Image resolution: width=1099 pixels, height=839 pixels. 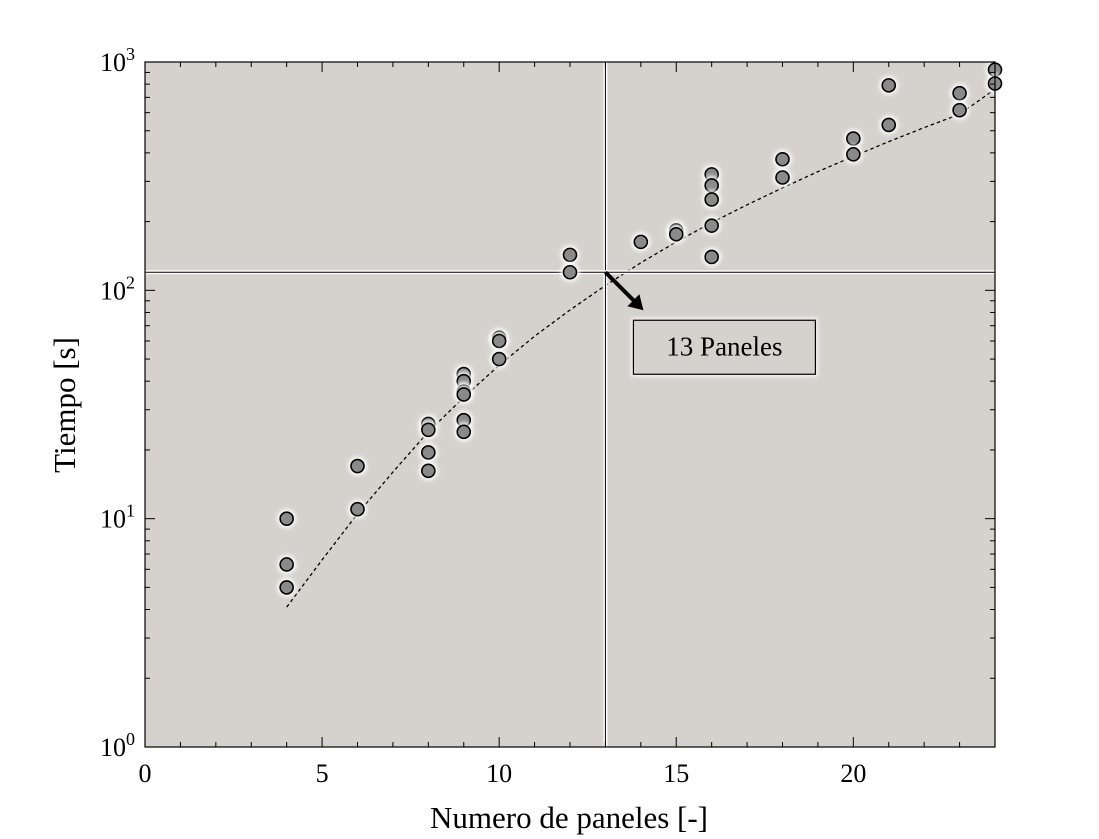 What do you see at coordinates (117, 517) in the screenshot?
I see `y-tick-label: 10¹` at bounding box center [117, 517].